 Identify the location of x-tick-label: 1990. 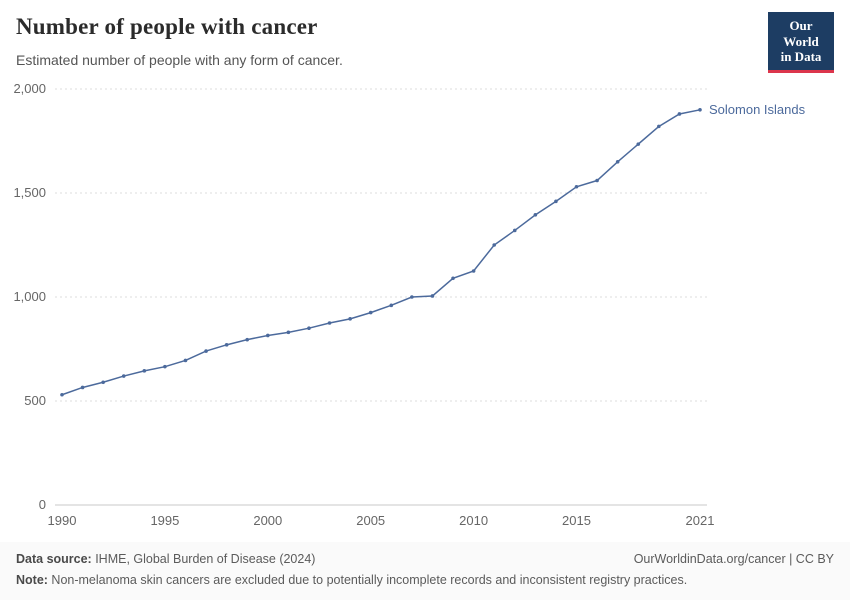
(62, 520).